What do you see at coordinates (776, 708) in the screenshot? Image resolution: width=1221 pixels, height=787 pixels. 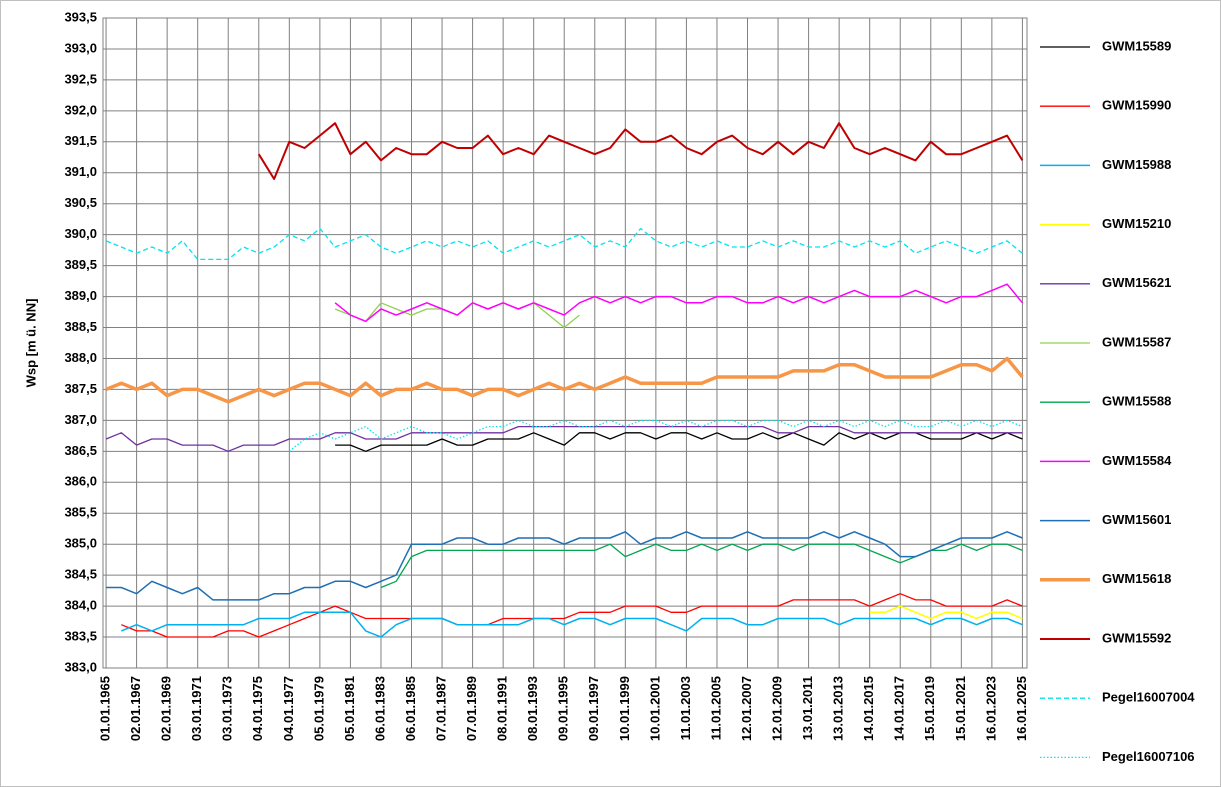 I see `x-tick-label: 12.01.2009` at bounding box center [776, 708].